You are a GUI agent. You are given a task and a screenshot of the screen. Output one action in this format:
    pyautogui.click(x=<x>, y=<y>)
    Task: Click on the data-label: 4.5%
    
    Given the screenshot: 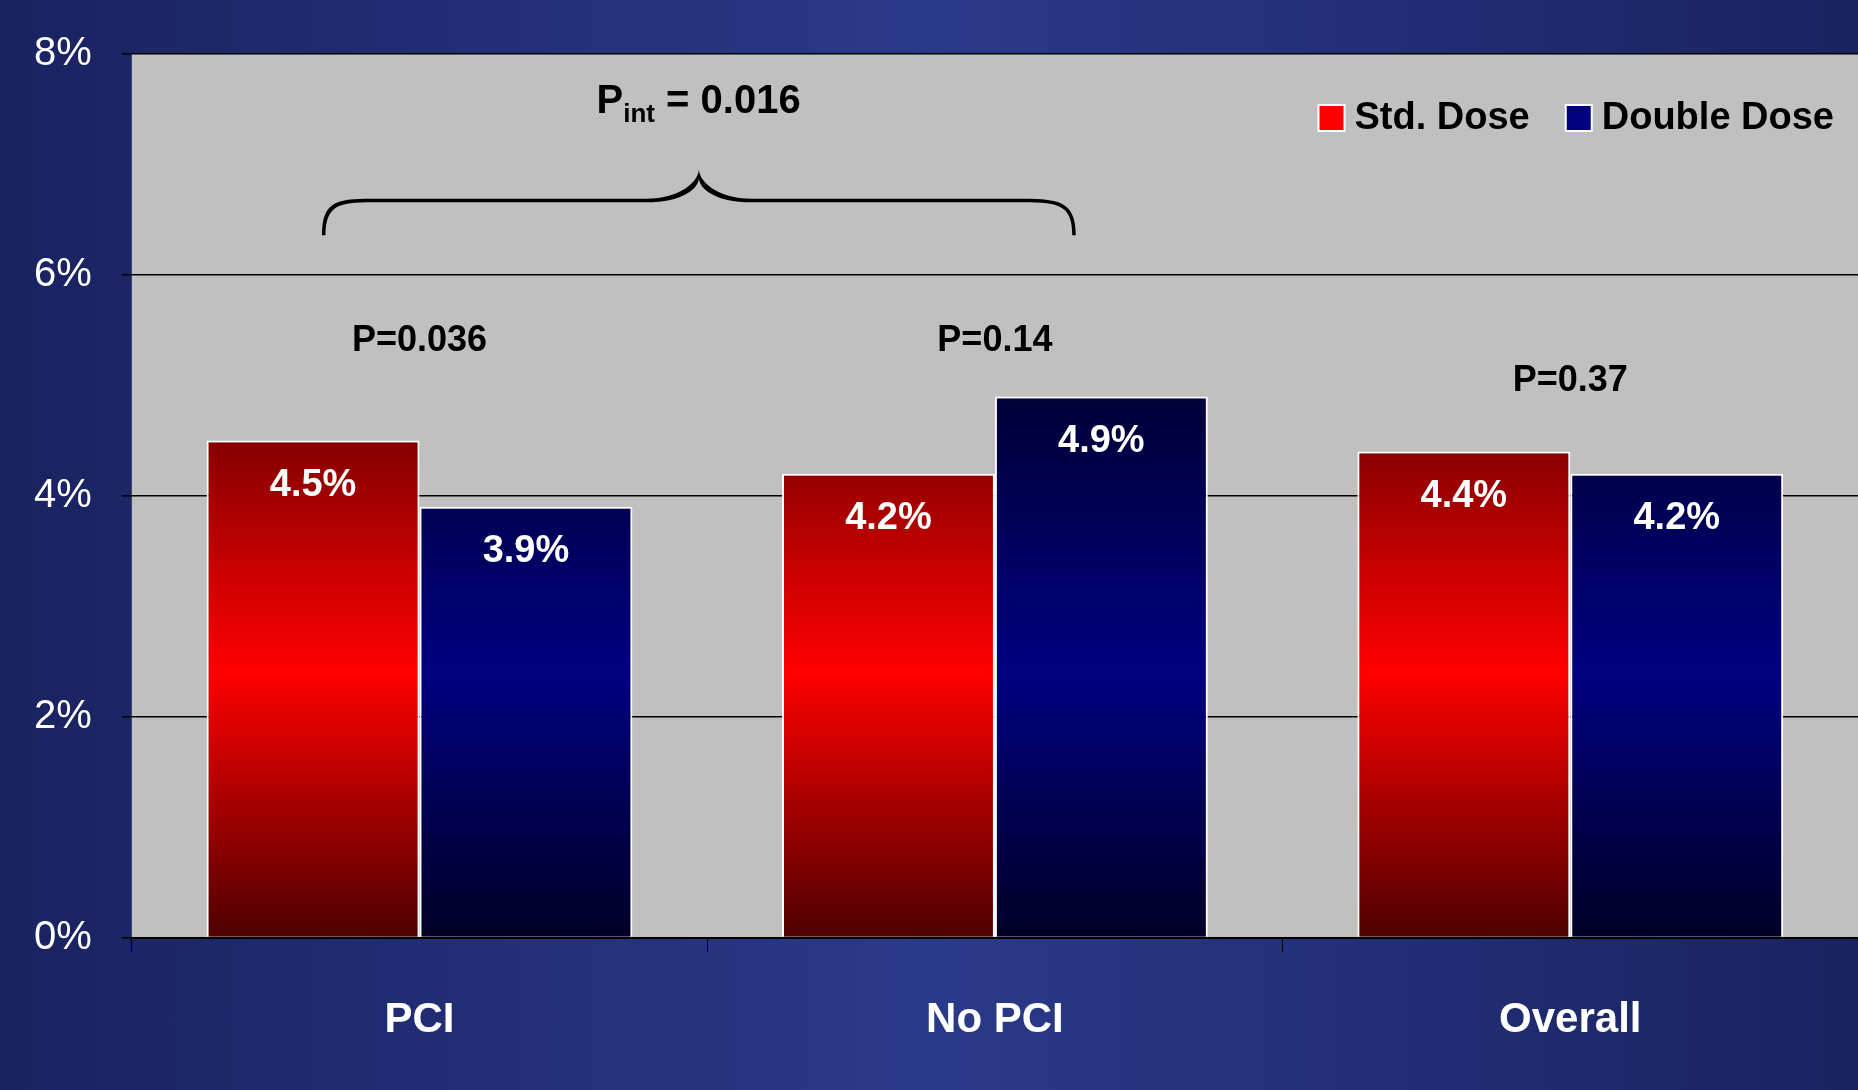 What is the action you would take?
    pyautogui.click(x=313, y=483)
    